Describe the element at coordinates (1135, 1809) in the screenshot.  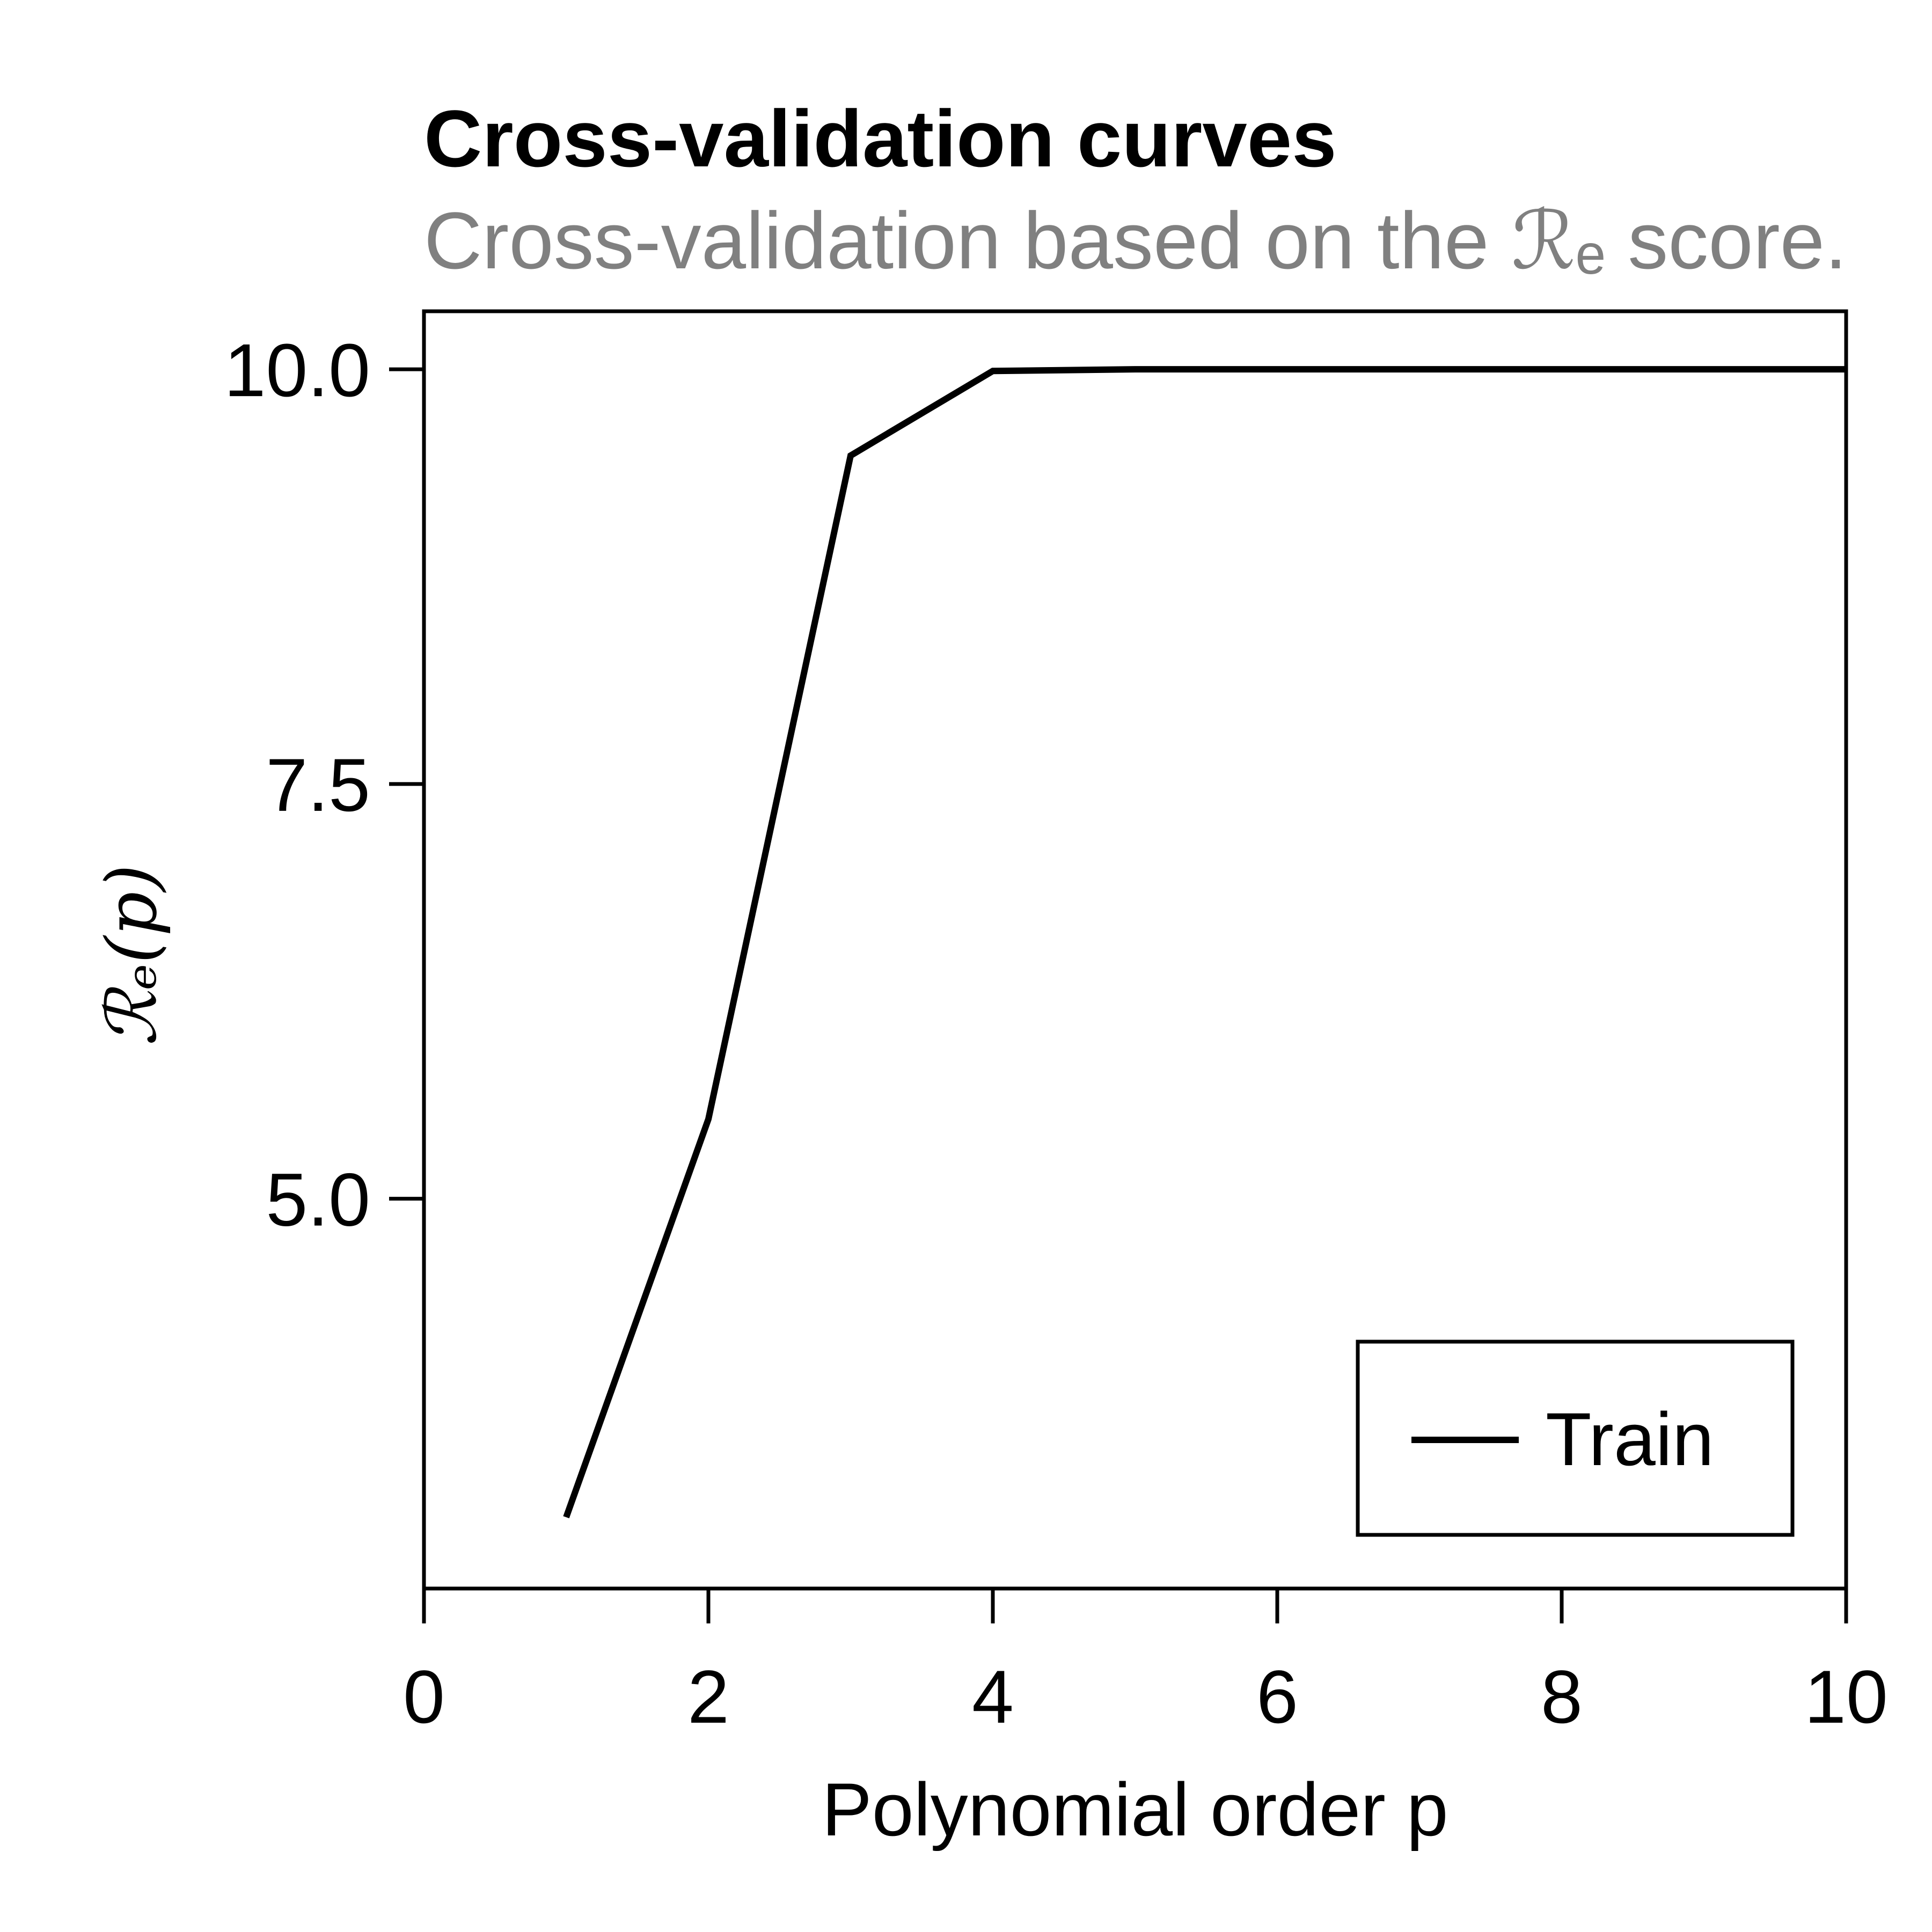
I see `x-axis-label: Polynomial order p` at that location.